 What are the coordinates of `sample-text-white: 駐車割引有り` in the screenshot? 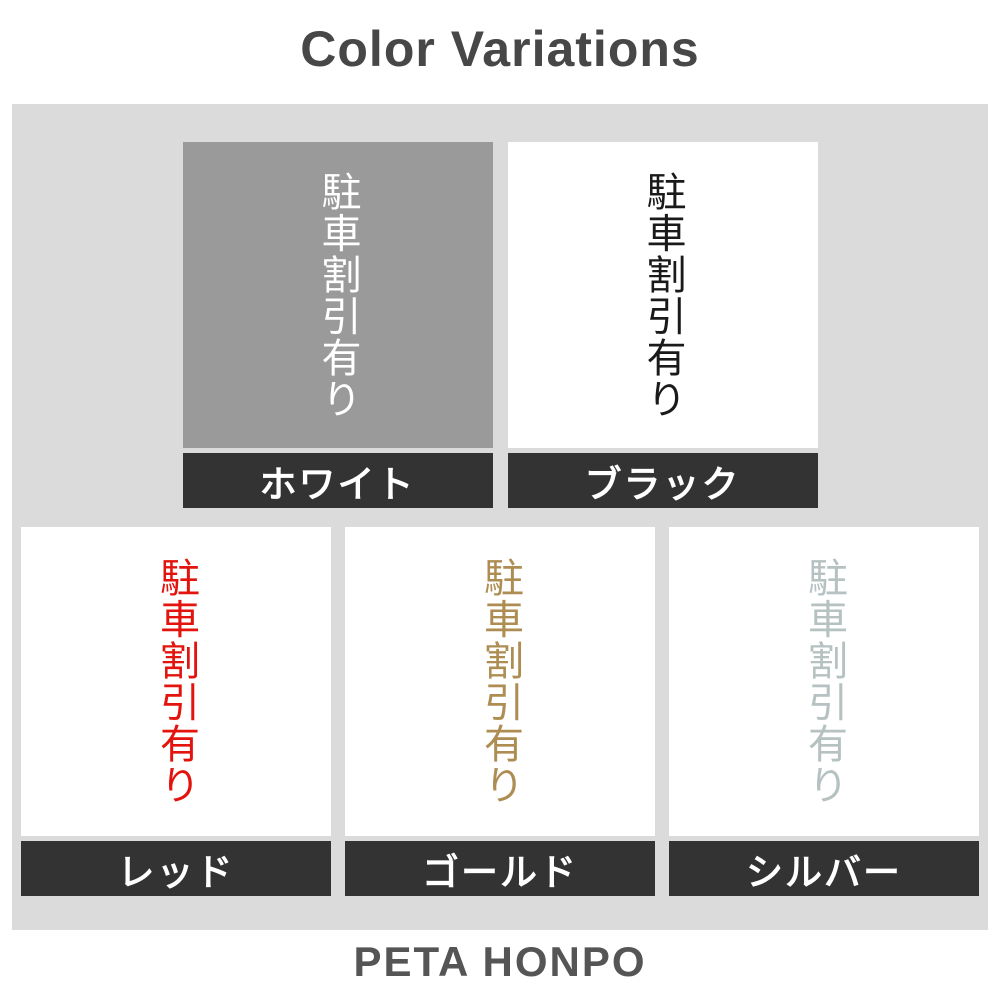 It's located at (337, 295).